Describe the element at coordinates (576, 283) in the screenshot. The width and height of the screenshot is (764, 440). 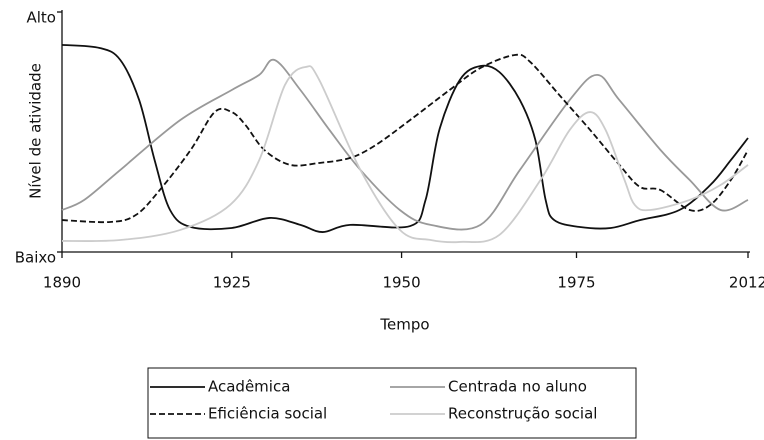
I see `x-tick-label: 1975` at that location.